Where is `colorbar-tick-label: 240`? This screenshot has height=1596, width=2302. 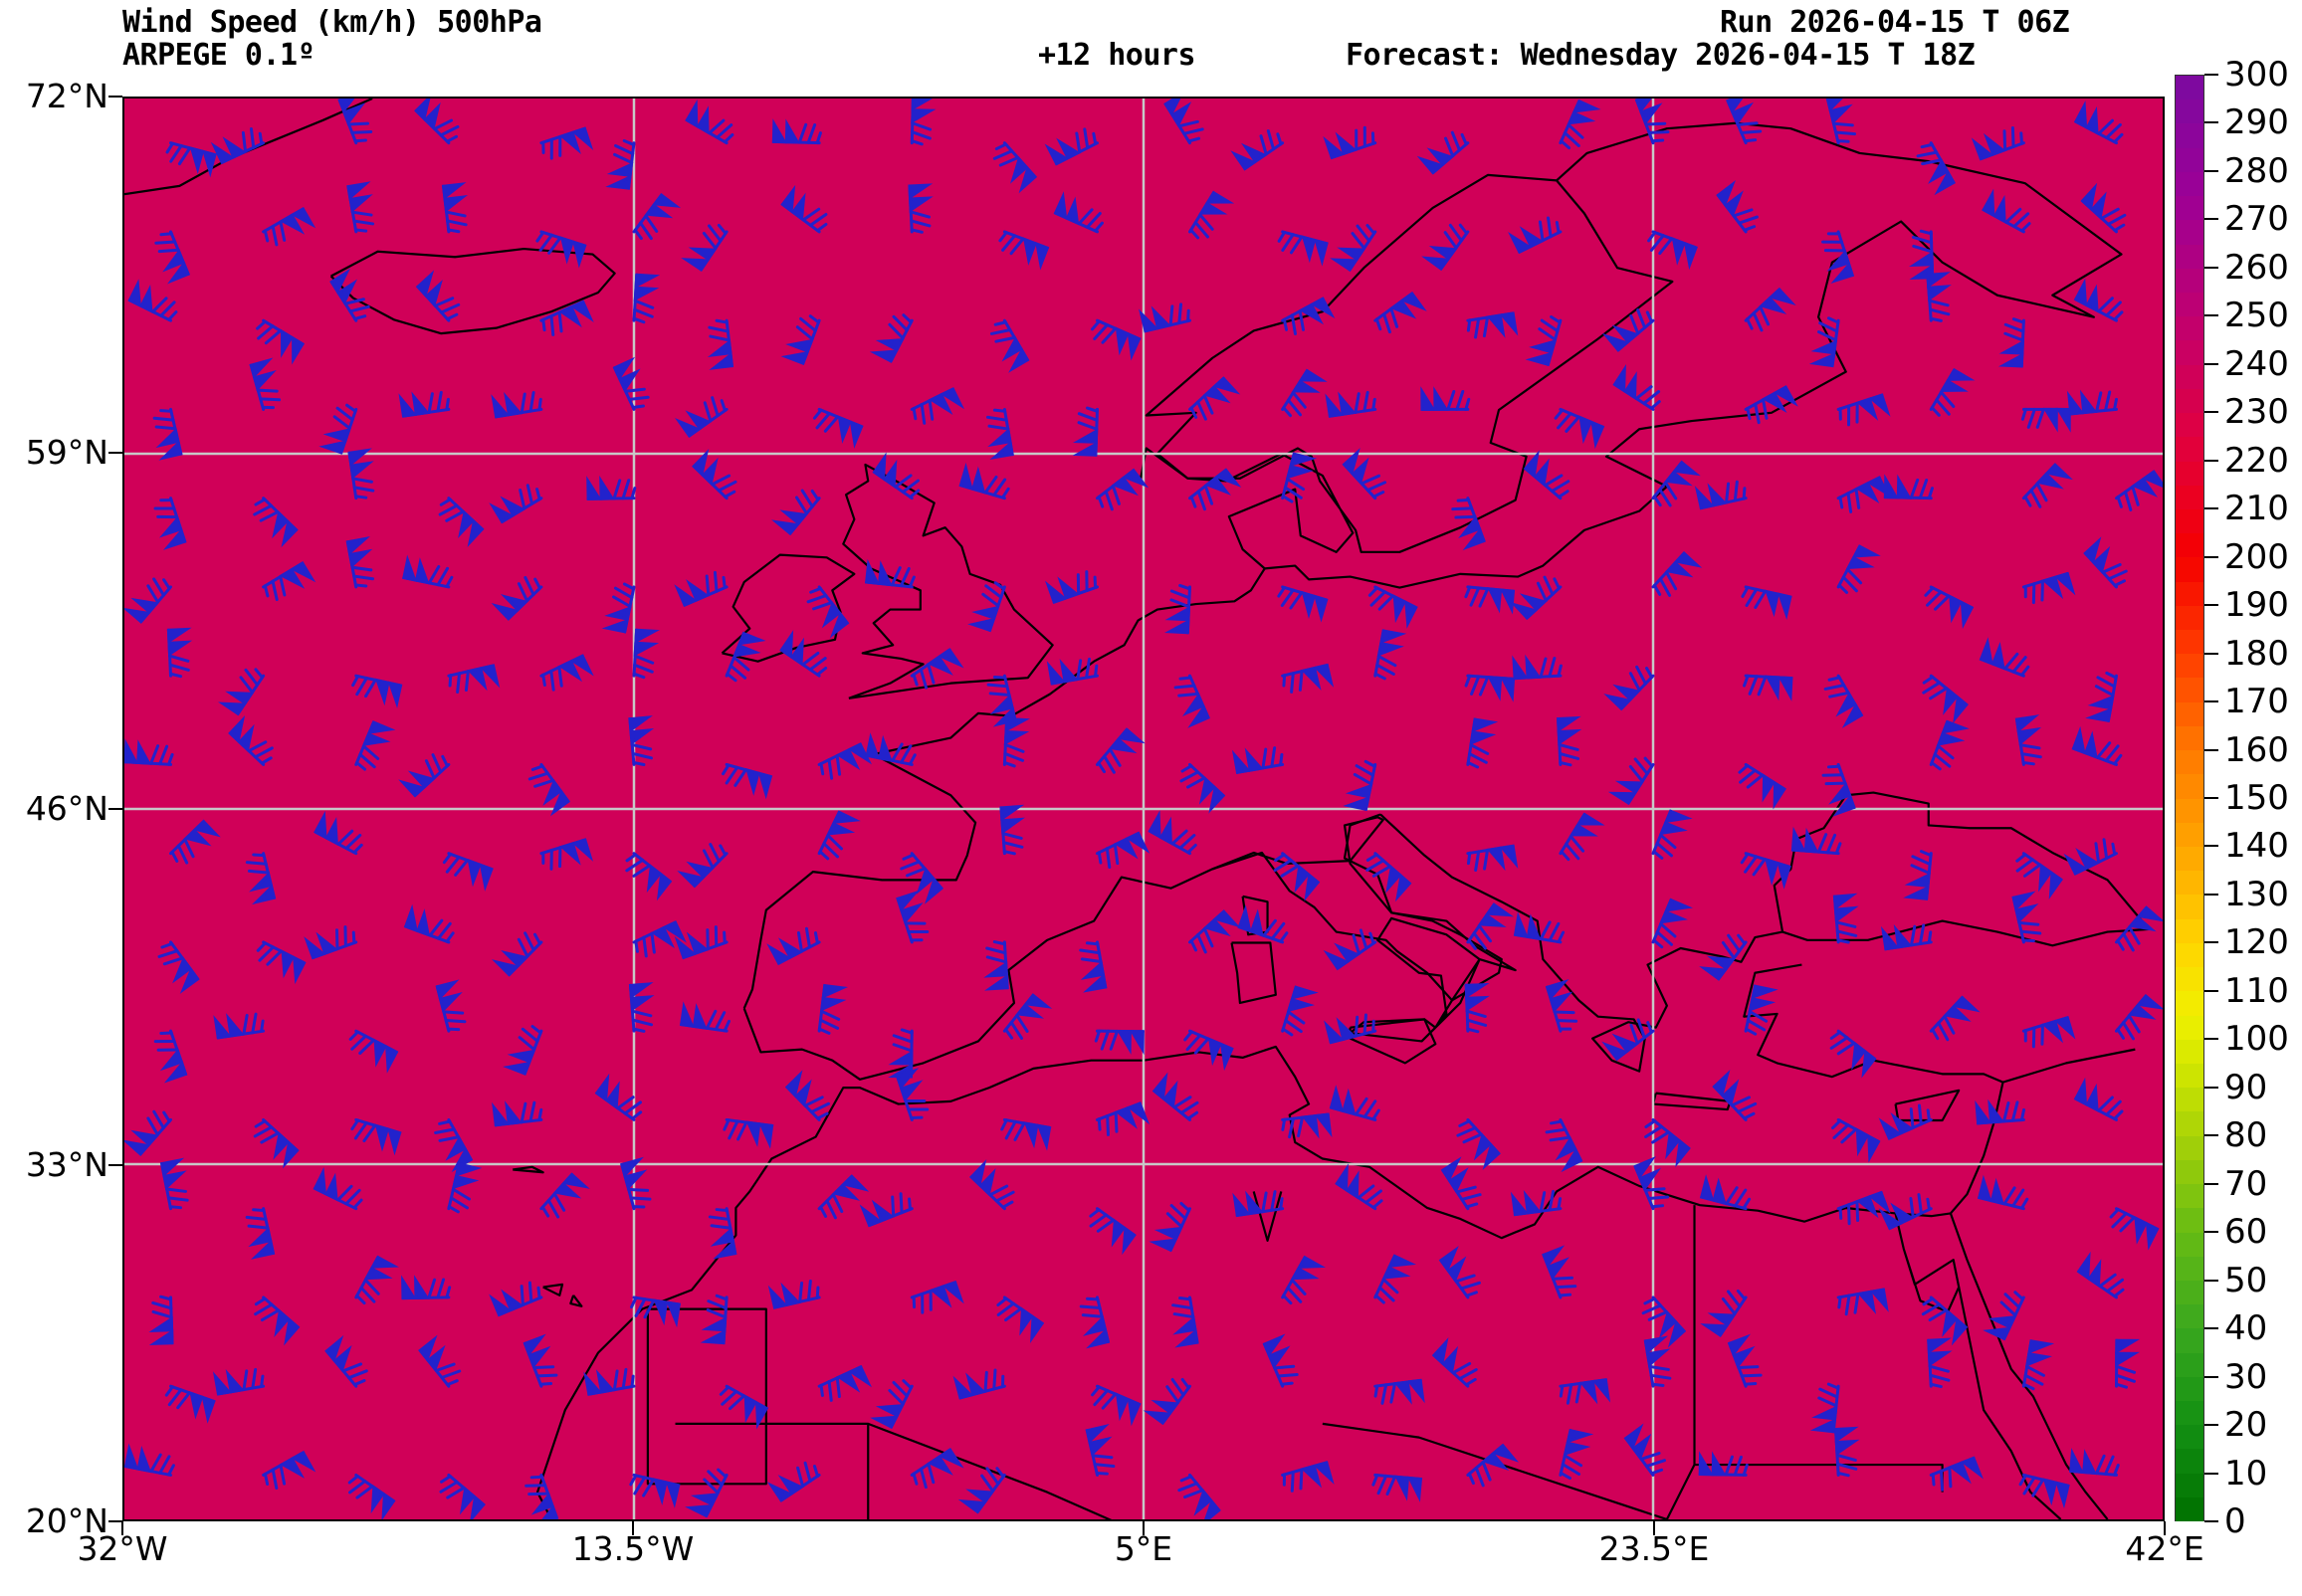
colorbar-tick-label: 240 is located at coordinates (2256, 363).